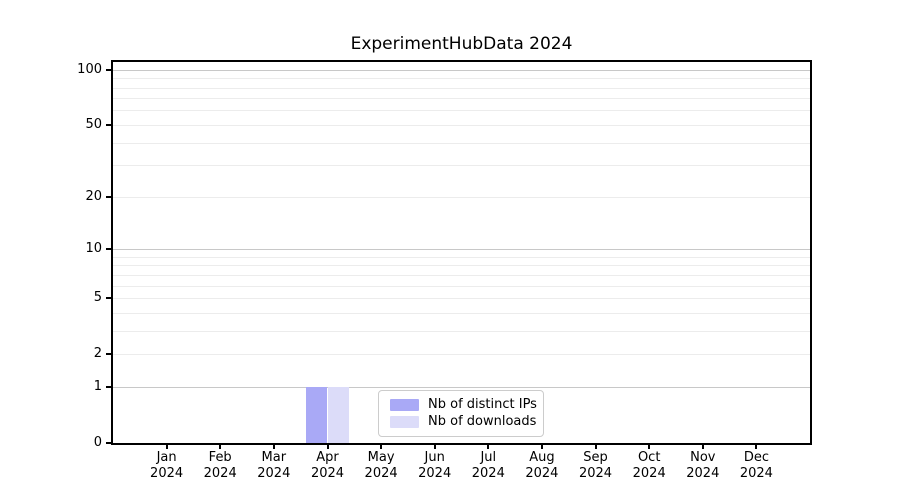 The height and width of the screenshot is (500, 900). What do you see at coordinates (97, 297) in the screenshot?
I see `y-tick-label-5: 5` at bounding box center [97, 297].